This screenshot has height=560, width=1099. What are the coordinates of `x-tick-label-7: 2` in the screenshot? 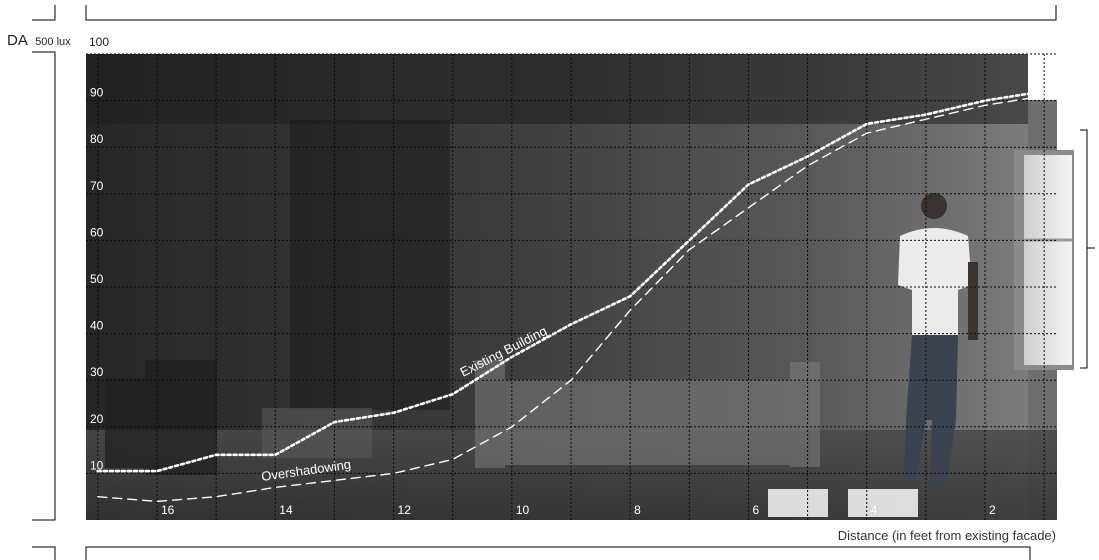 It's located at (992, 510).